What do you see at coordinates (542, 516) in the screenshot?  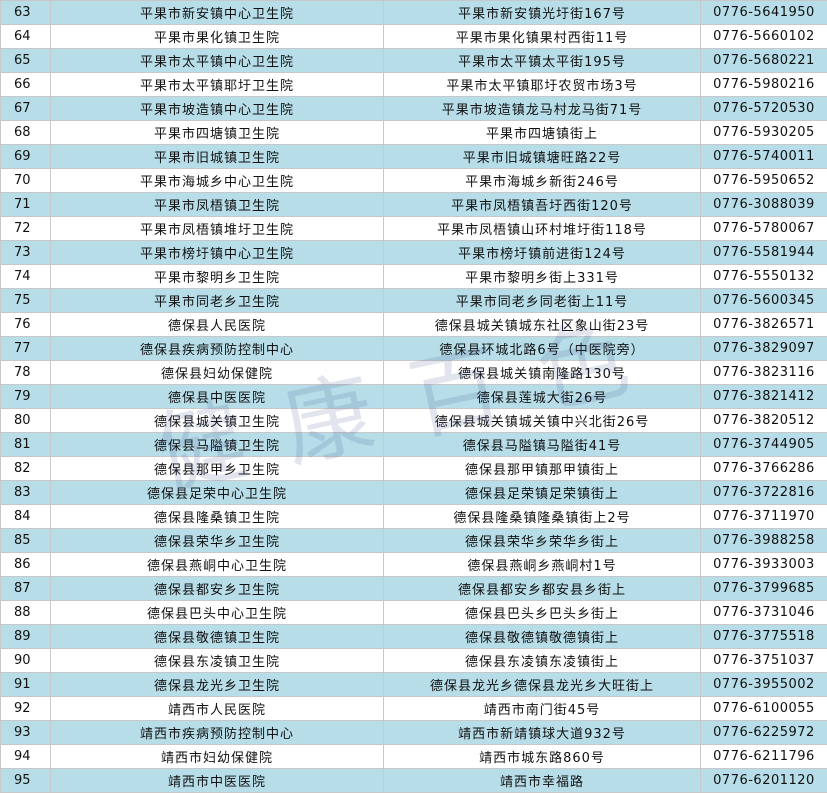 I see `address: 德保县隆桑镇隆桑镇街上2号` at bounding box center [542, 516].